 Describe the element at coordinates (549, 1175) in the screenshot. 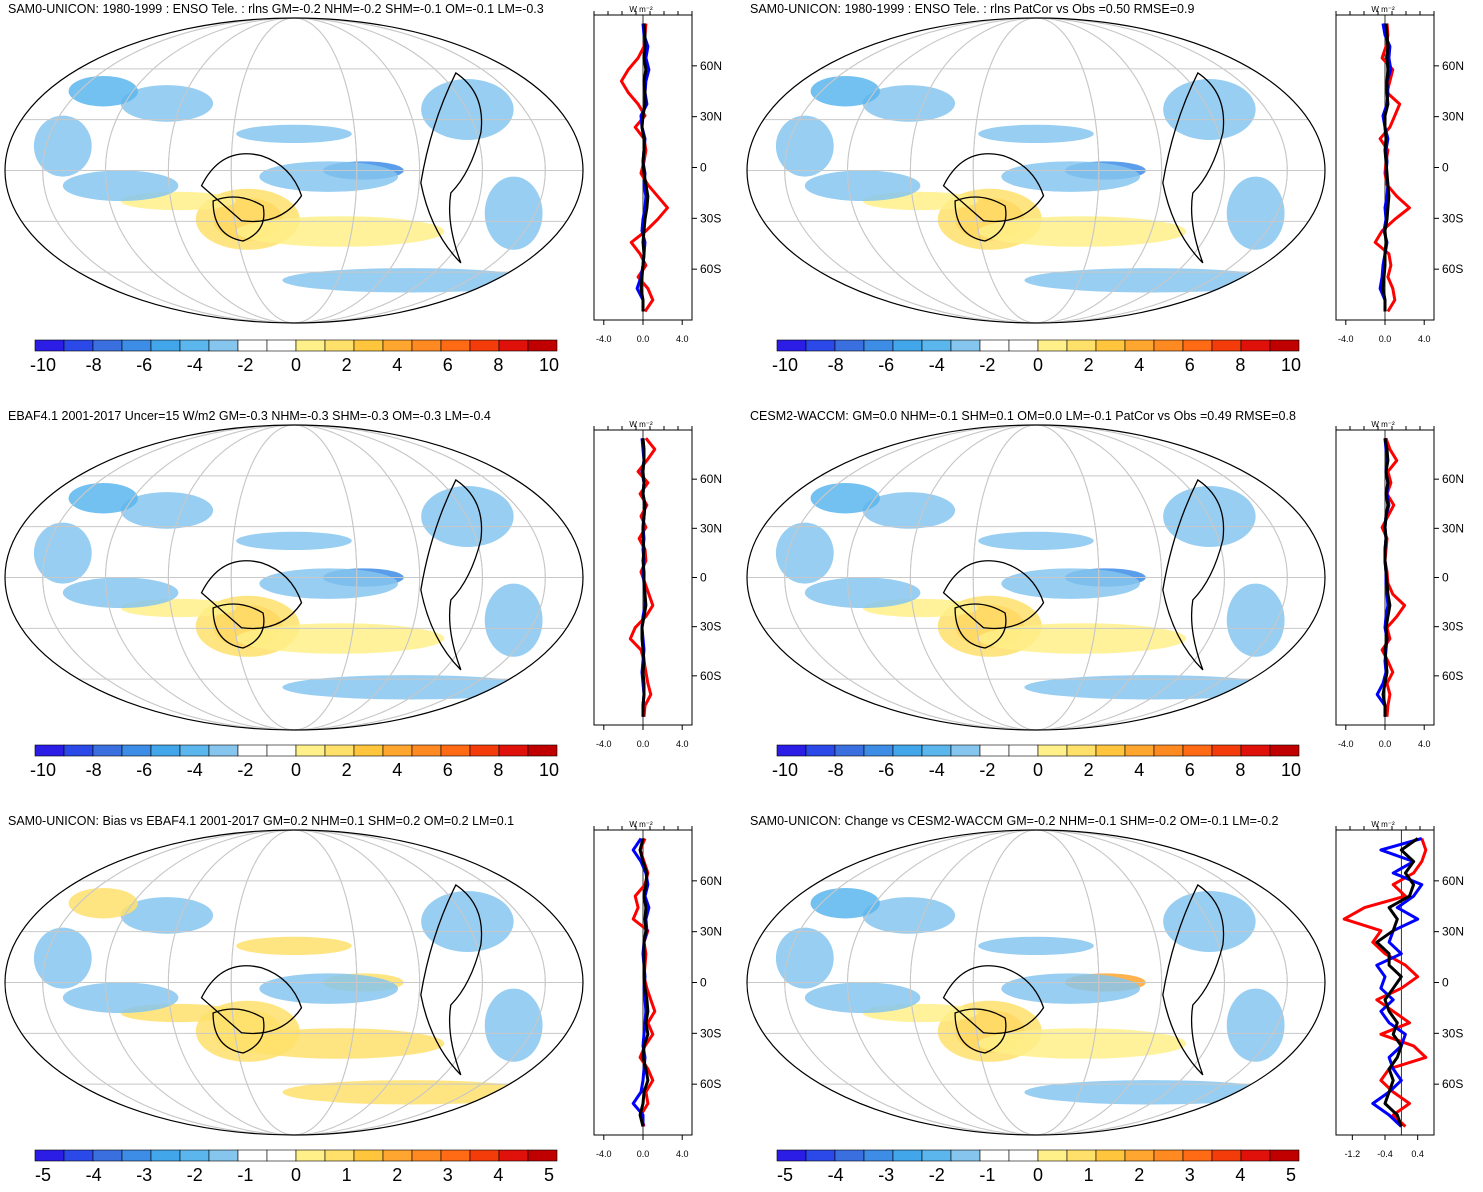

I see `colorbar-label: 5` at that location.